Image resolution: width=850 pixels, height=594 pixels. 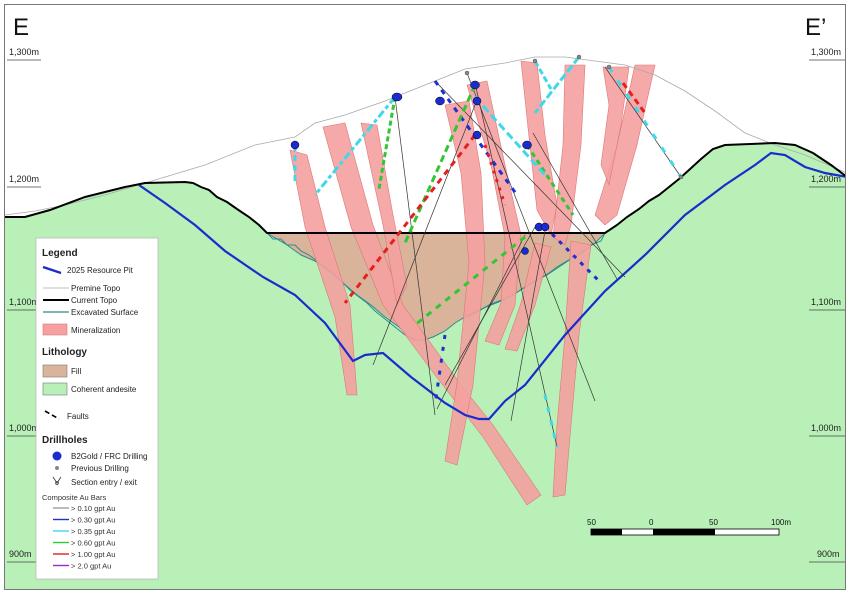 What do you see at coordinates (24, 179) in the screenshot?
I see `elev-1200-left: 1,200m` at bounding box center [24, 179].